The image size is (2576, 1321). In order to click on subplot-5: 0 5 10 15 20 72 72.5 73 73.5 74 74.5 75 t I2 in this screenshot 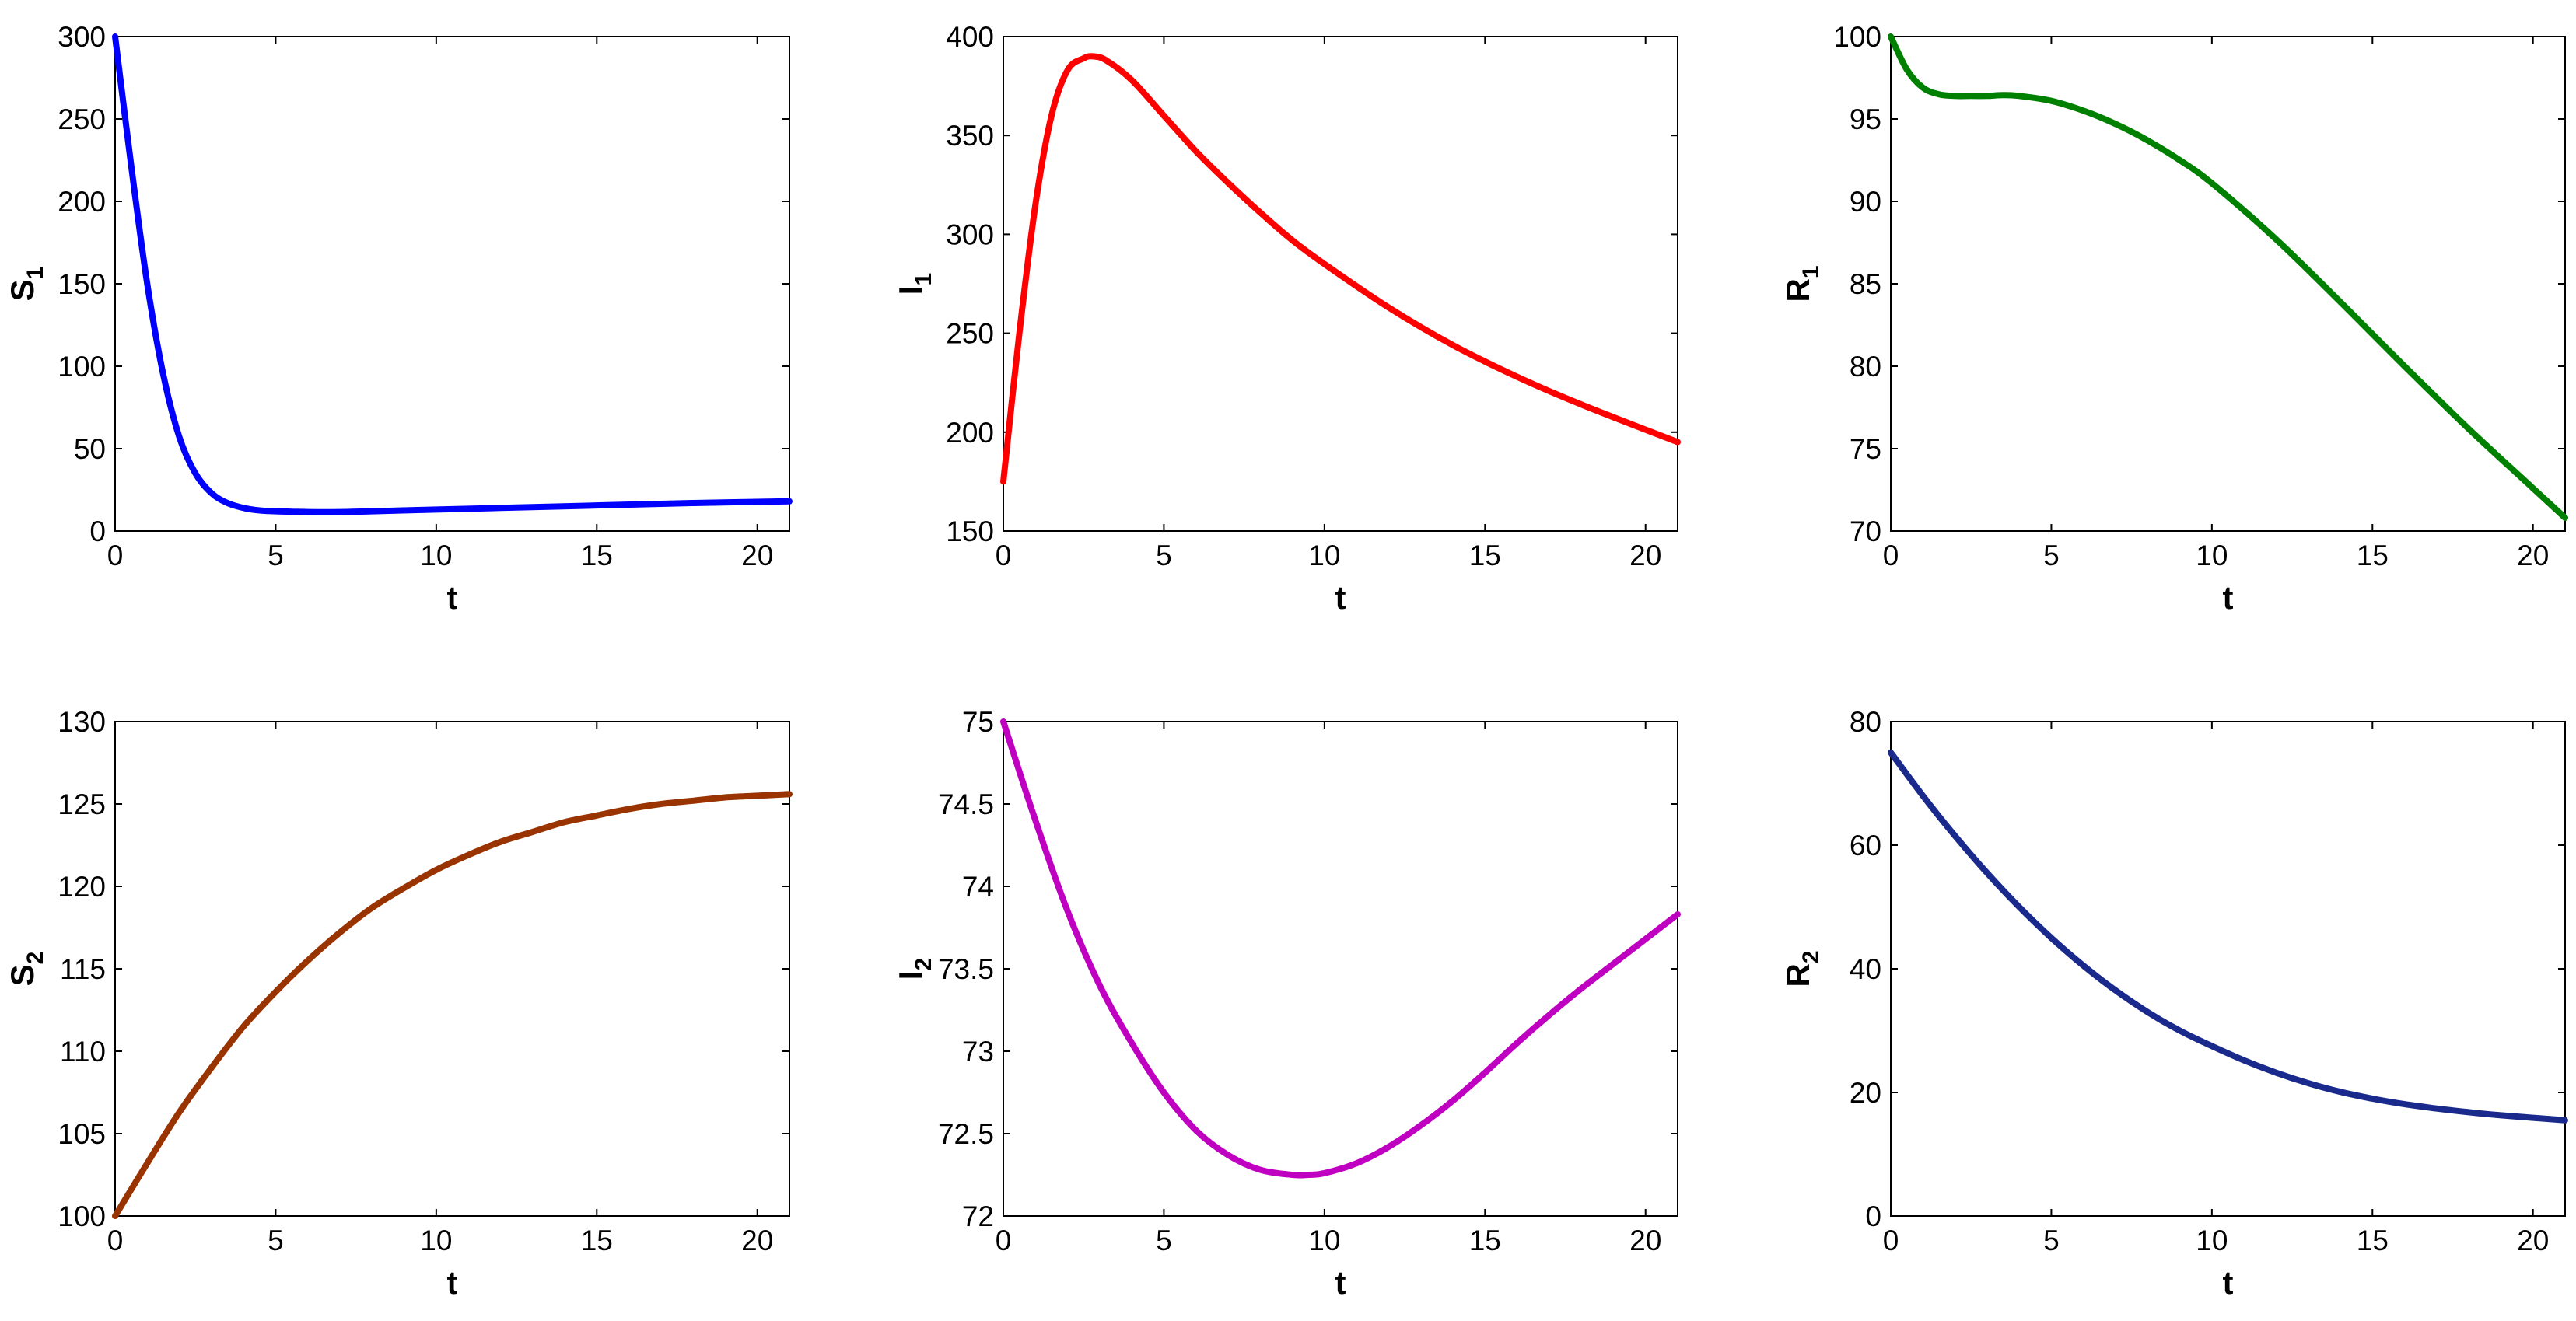, I will do `click(1286, 1003)`.